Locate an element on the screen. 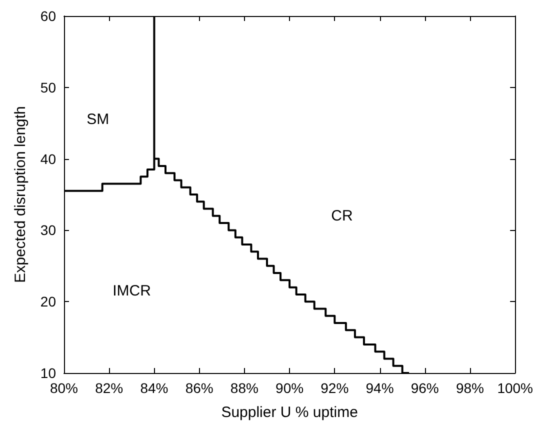  x-tick-label: 82% is located at coordinates (109, 388).